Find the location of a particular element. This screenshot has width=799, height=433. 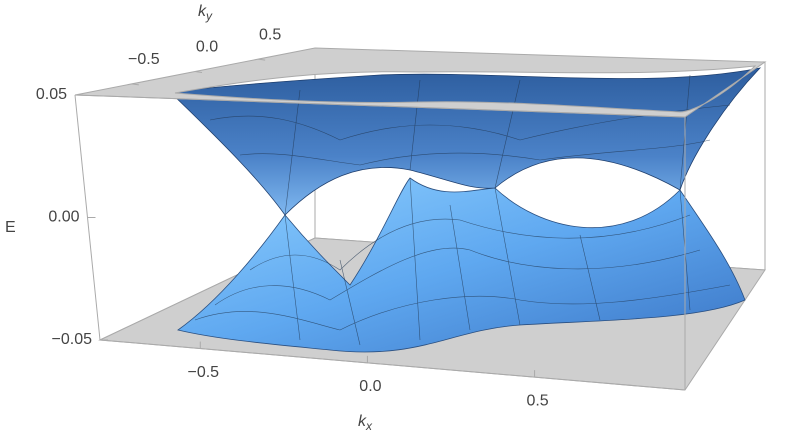

y-axis-label: ky is located at coordinates (205, 13).